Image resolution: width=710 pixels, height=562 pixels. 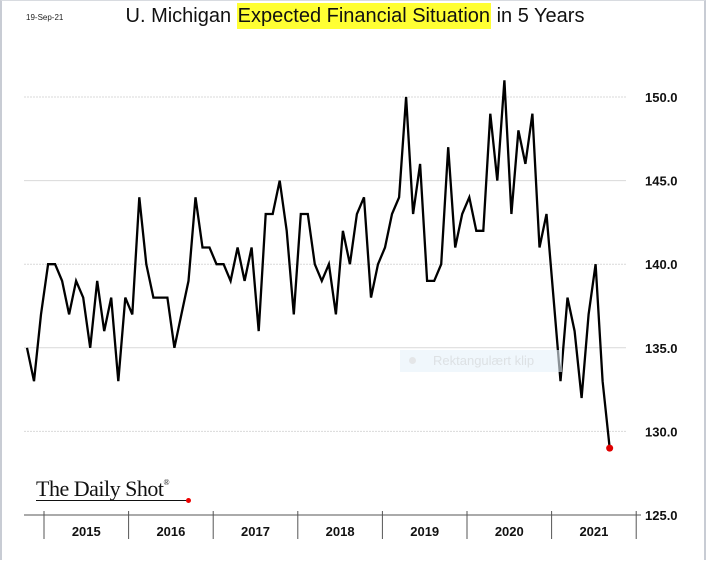 What do you see at coordinates (509, 531) in the screenshot?
I see `x-tick-label: 2020` at bounding box center [509, 531].